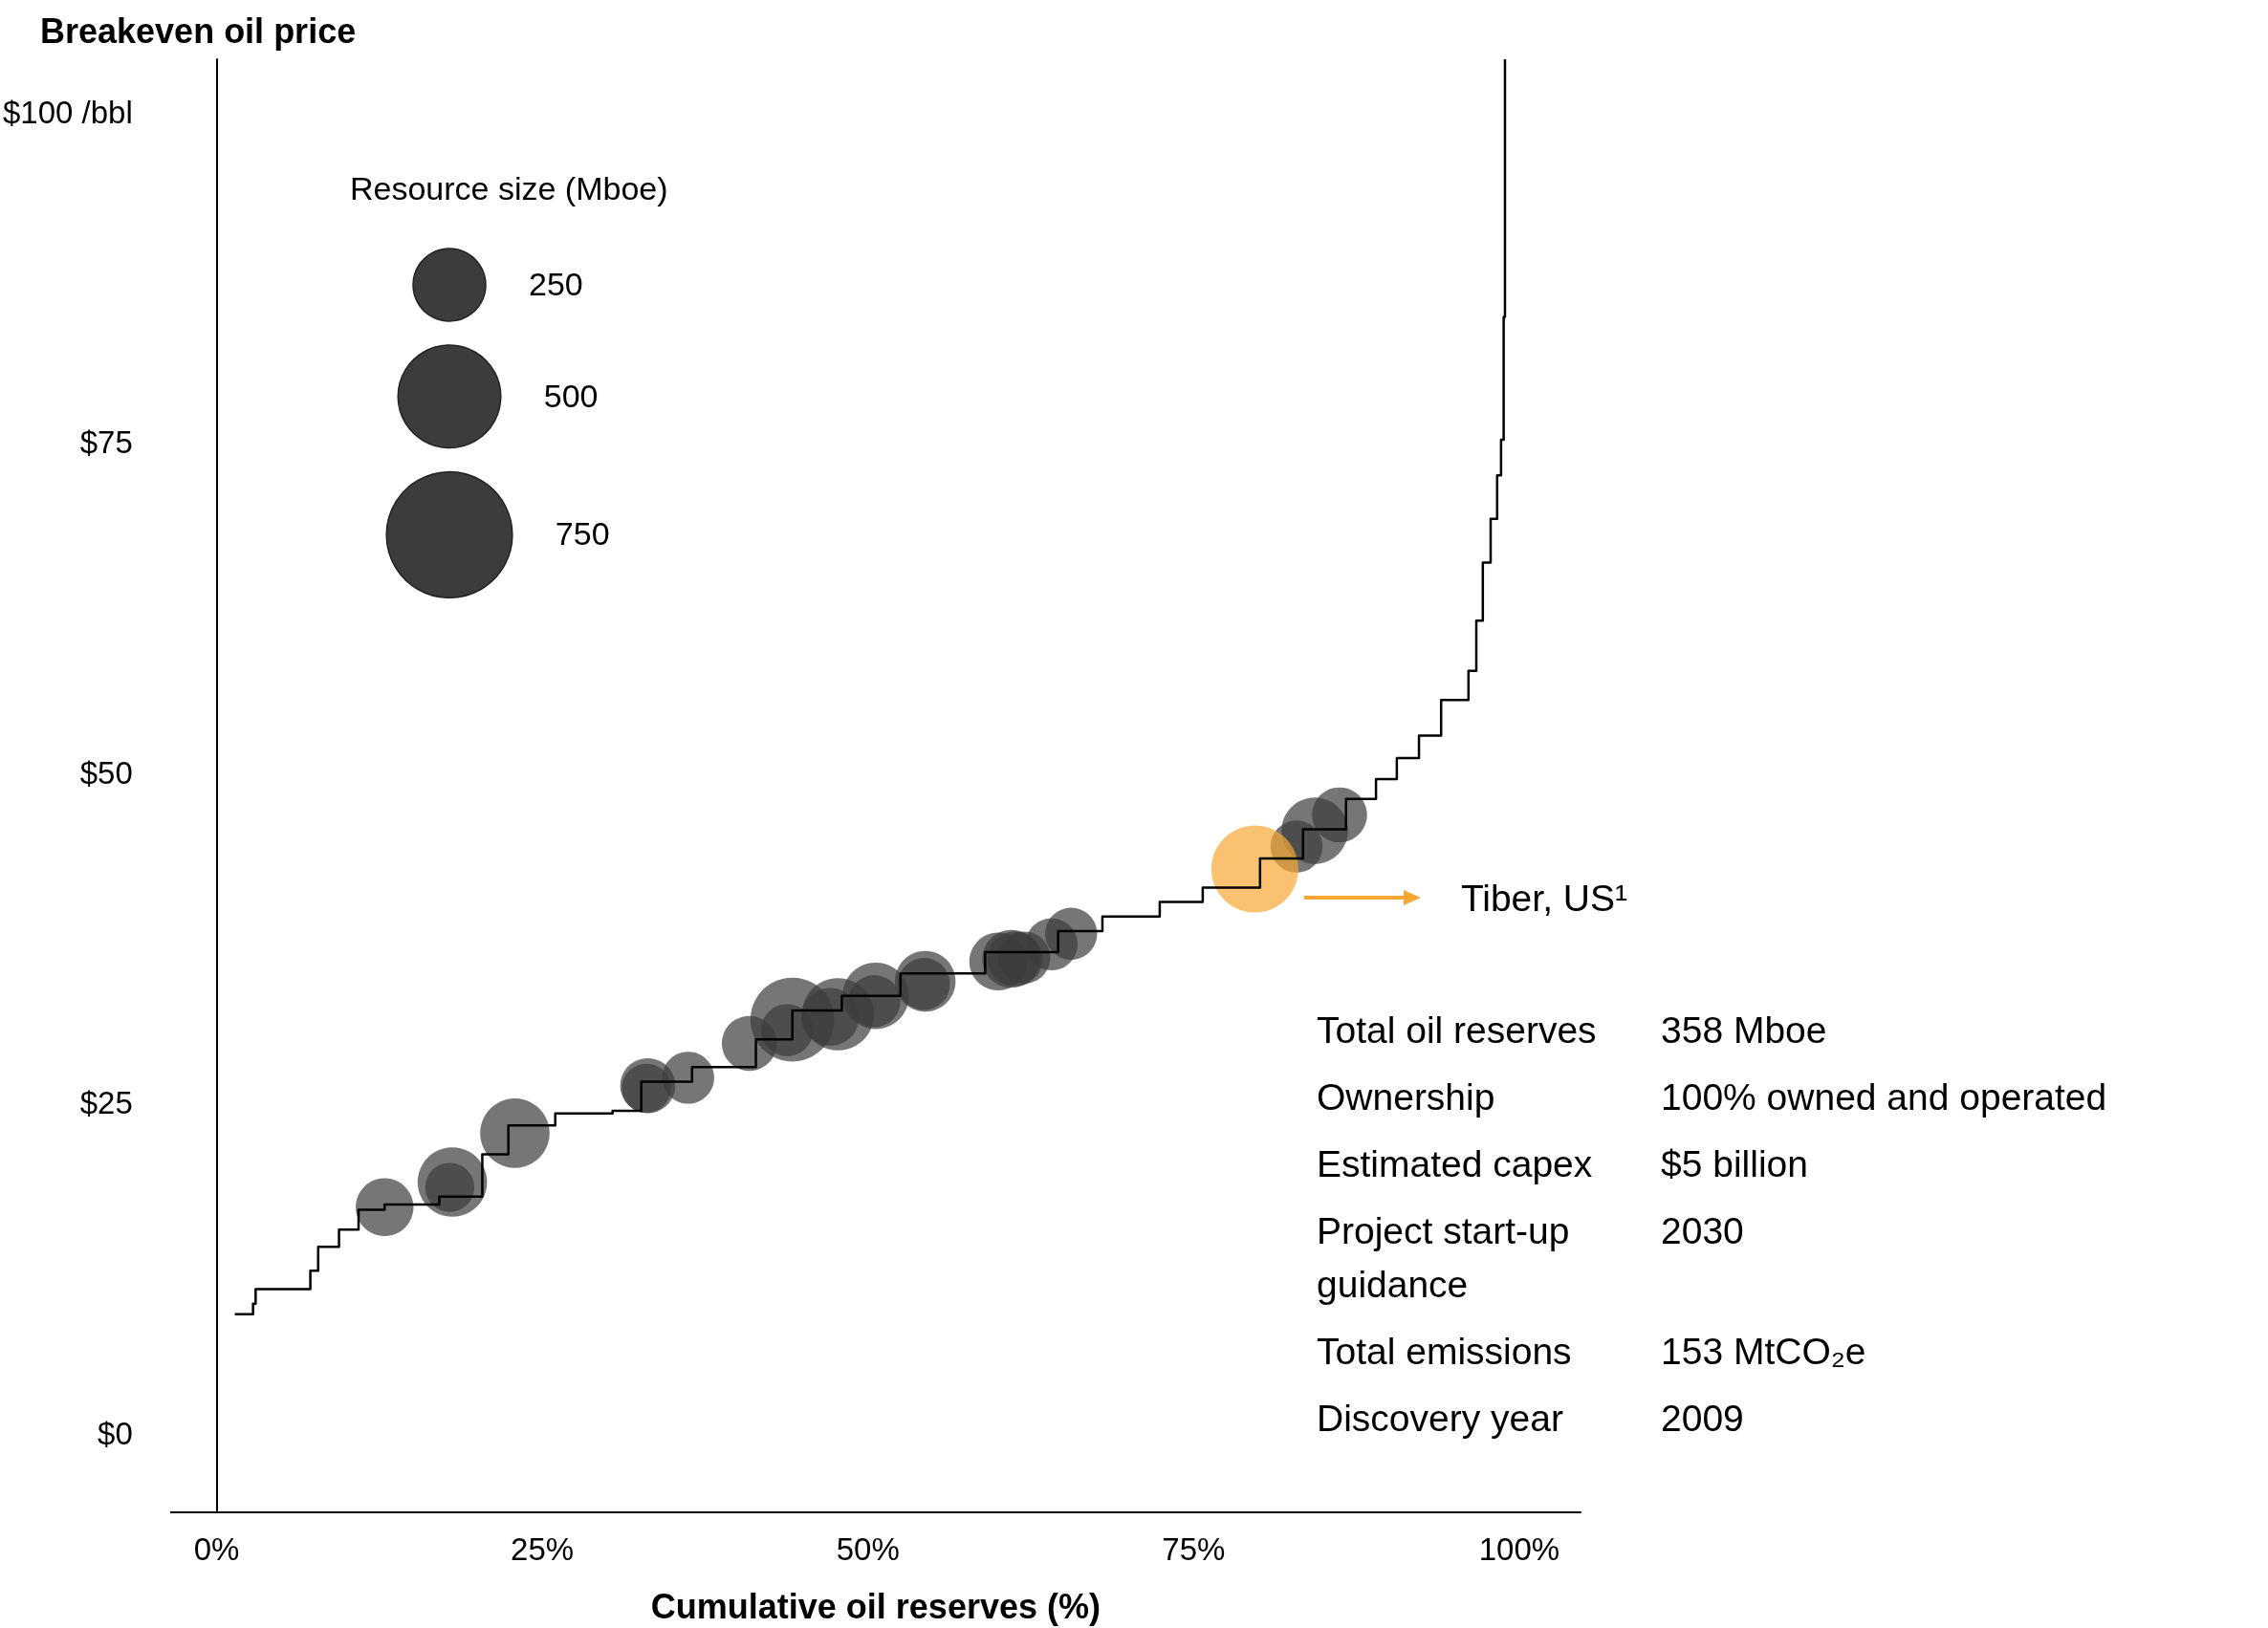 The image size is (2268, 1628). Describe the element at coordinates (1519, 1549) in the screenshot. I see `x-tick-label: 100%` at that location.